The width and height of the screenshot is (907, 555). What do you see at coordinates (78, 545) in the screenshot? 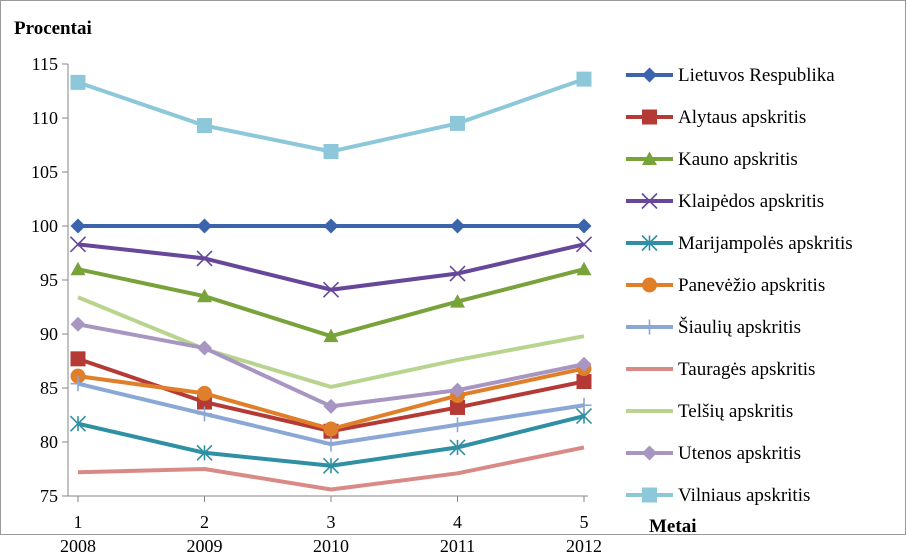
I see `year-label: 2008` at bounding box center [78, 545].